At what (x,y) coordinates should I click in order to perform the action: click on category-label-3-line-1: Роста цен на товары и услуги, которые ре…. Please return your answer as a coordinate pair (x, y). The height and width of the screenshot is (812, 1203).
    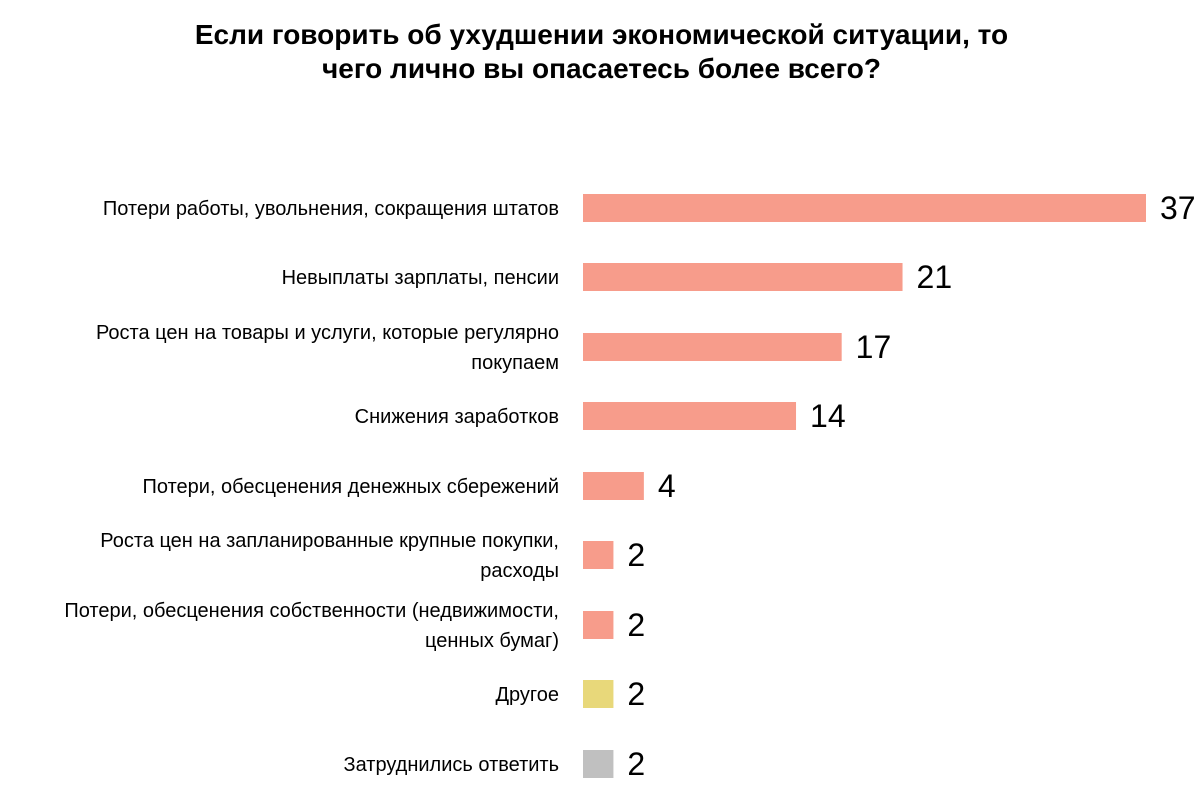
    Looking at the image, I should click on (327, 333).